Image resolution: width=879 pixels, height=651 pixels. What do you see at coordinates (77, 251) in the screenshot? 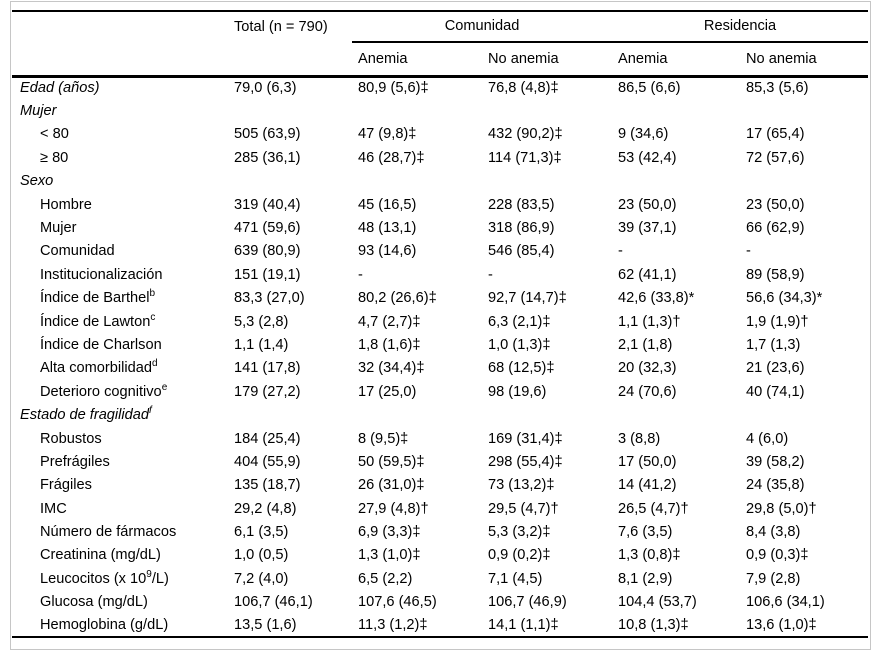
I see `row-label: Comunidad` at bounding box center [77, 251].